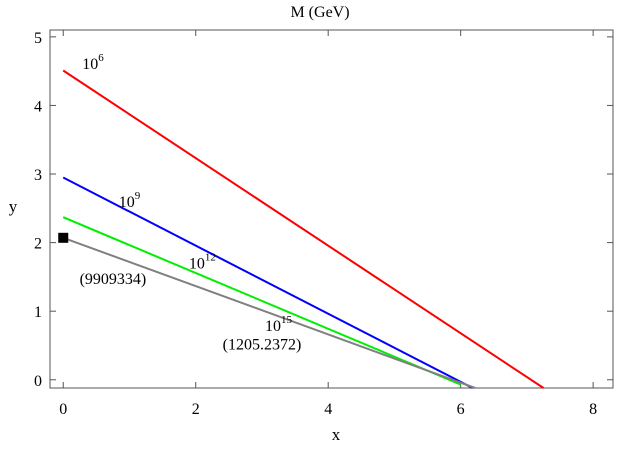  Describe the element at coordinates (38, 312) in the screenshot. I see `y-tick-label: 1` at that location.